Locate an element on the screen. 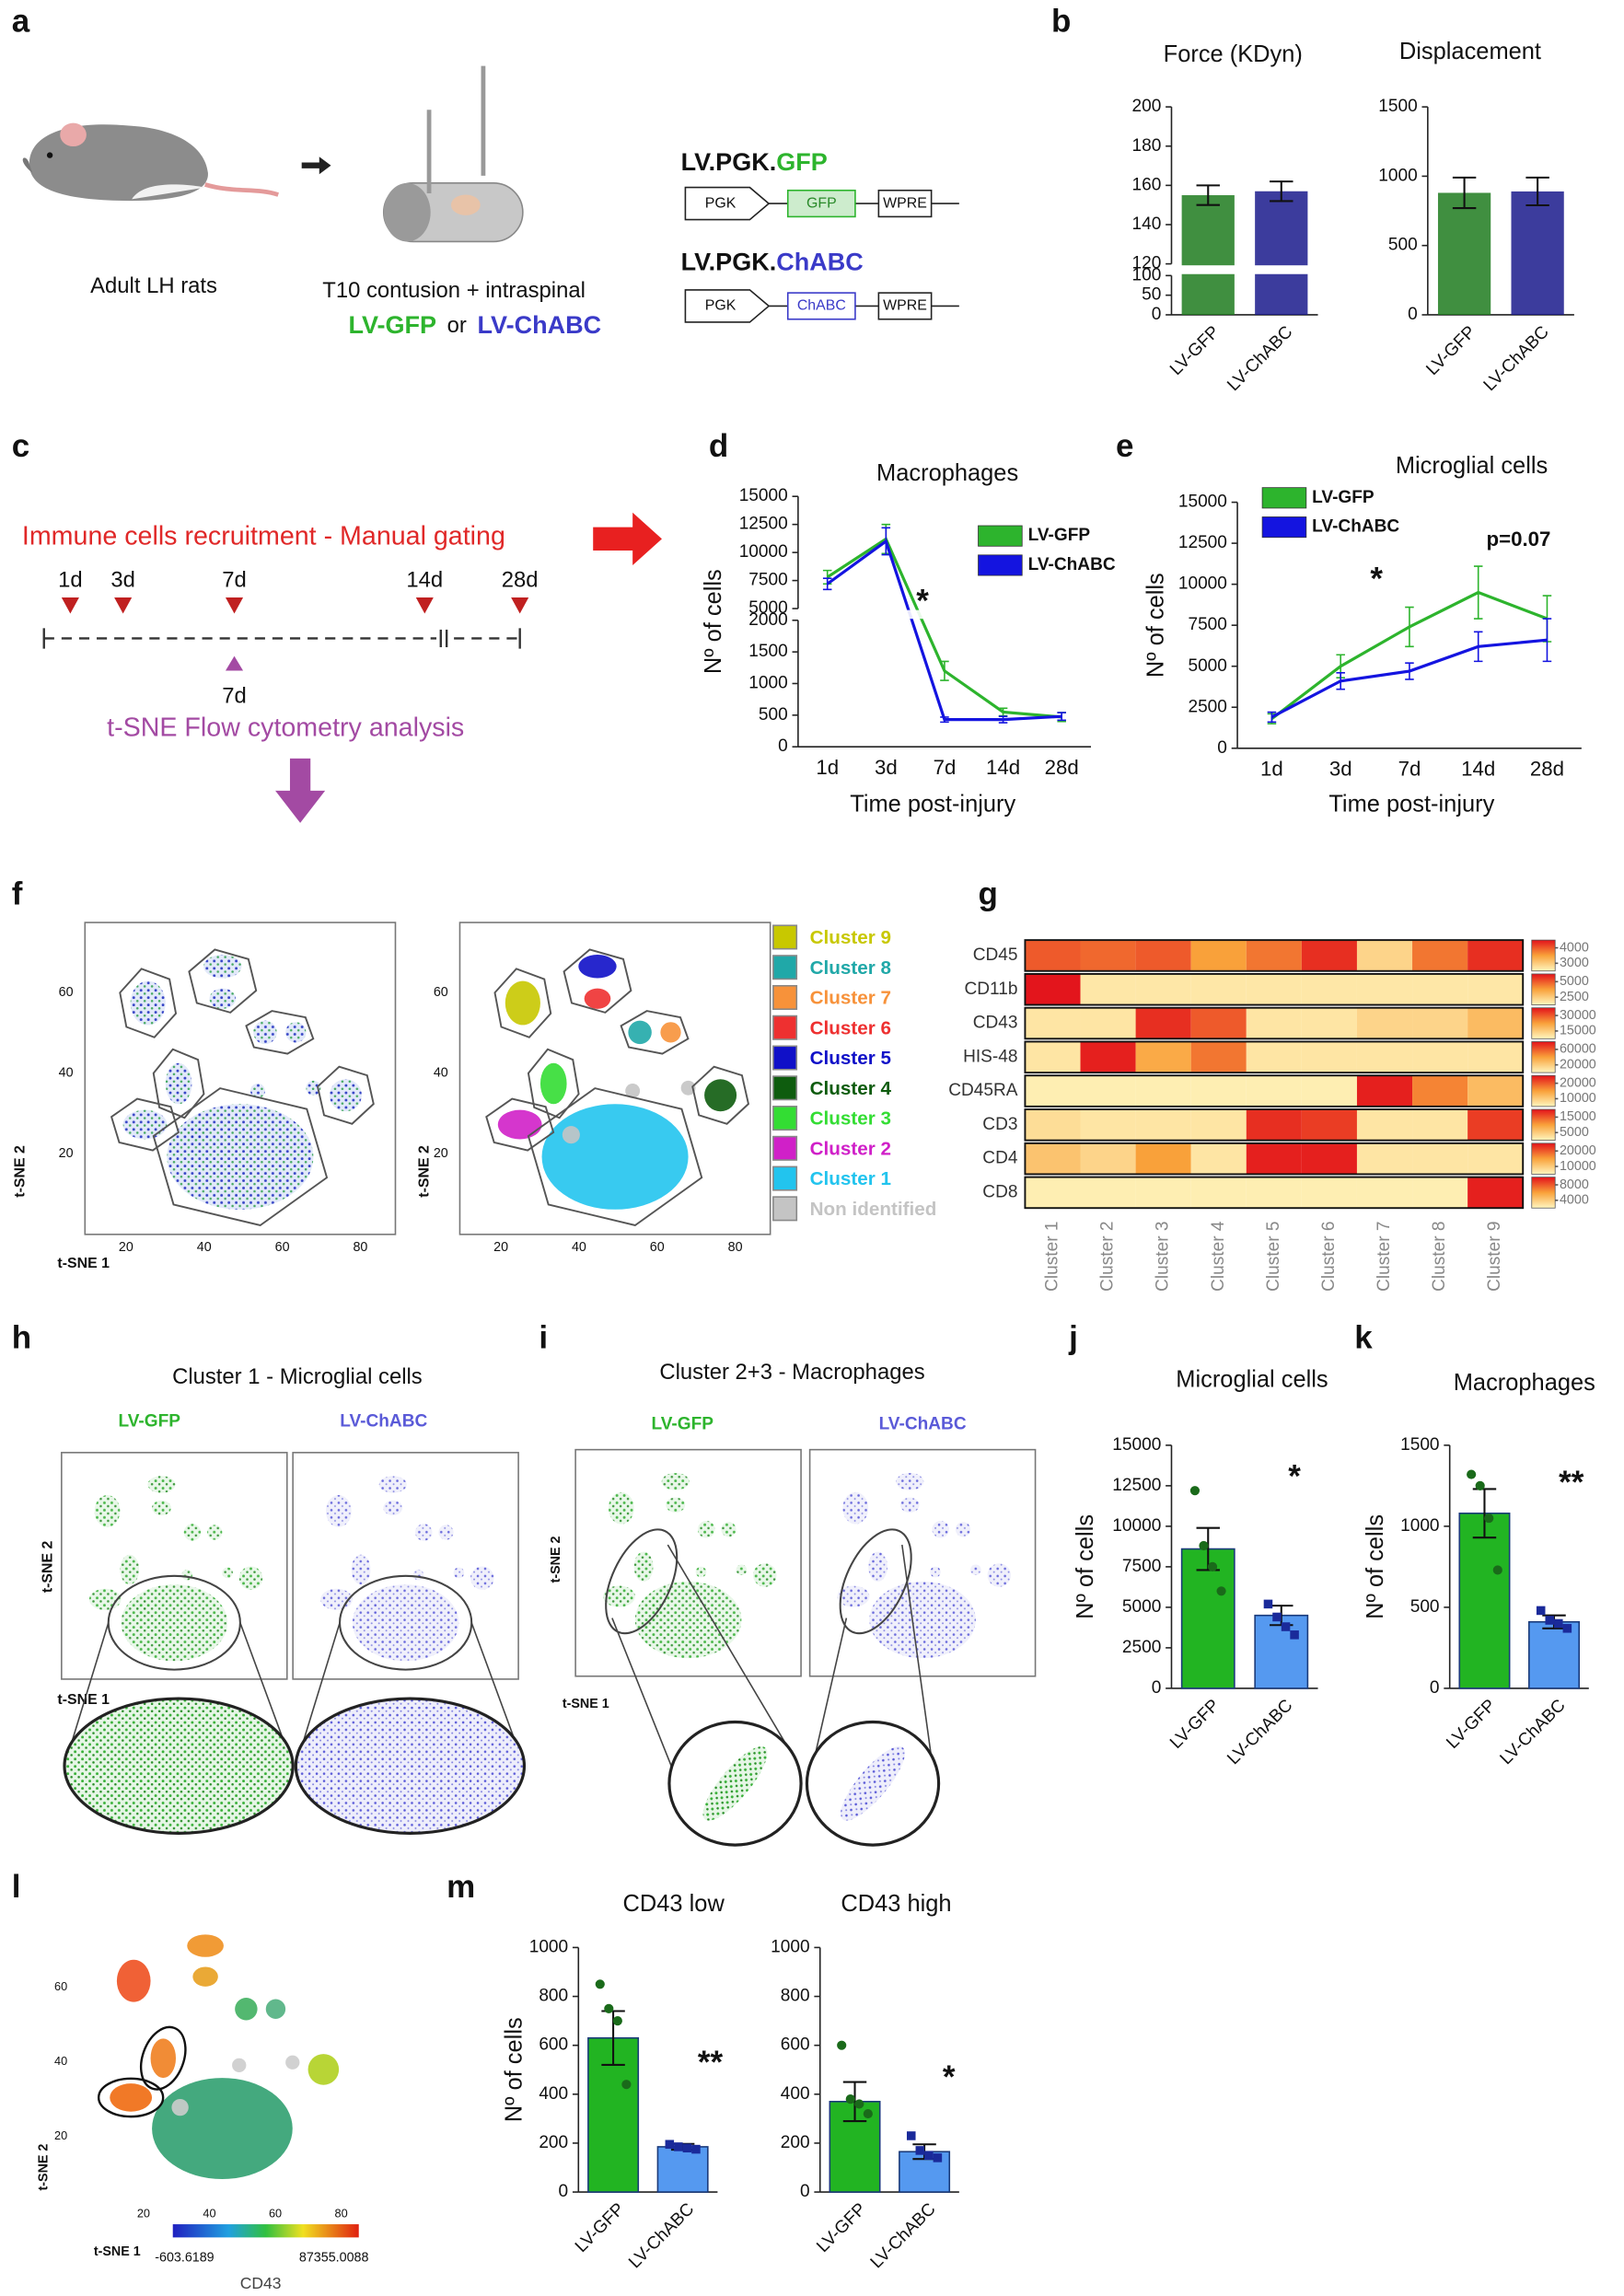 The image size is (1624, 2296). timepoint-label: 3d is located at coordinates (122, 581).